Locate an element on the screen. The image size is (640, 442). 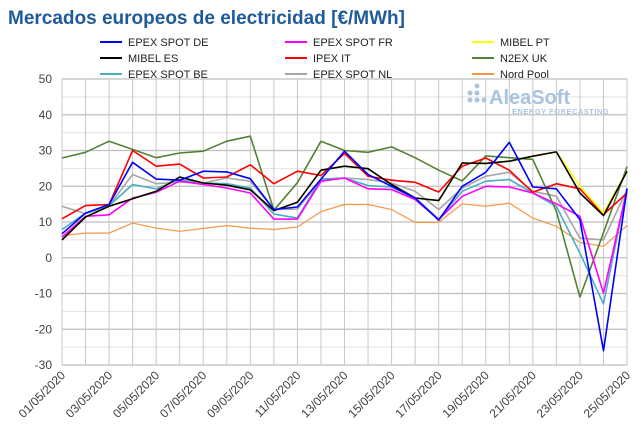
y-tick-label: -20 is located at coordinates (44, 329).